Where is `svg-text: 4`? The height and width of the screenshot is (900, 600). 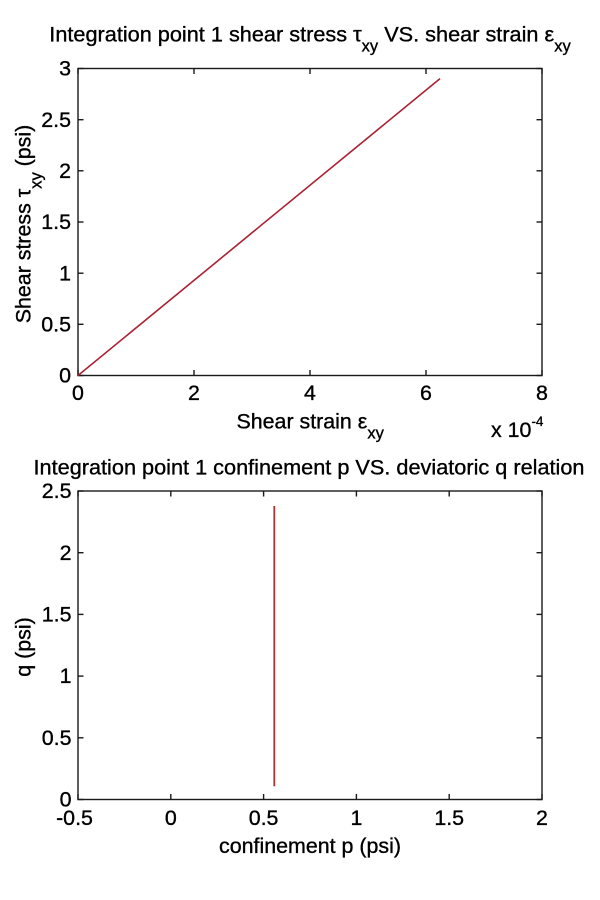 svg-text: 4 is located at coordinates (310, 393).